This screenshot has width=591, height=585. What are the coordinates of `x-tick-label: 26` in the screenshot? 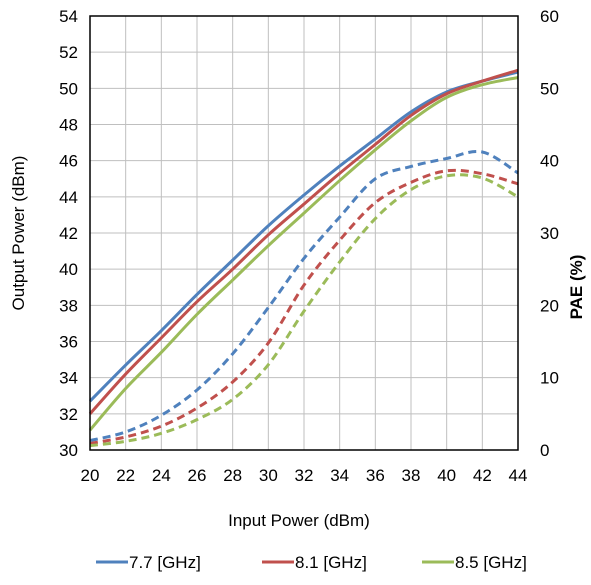 It's located at (197, 475).